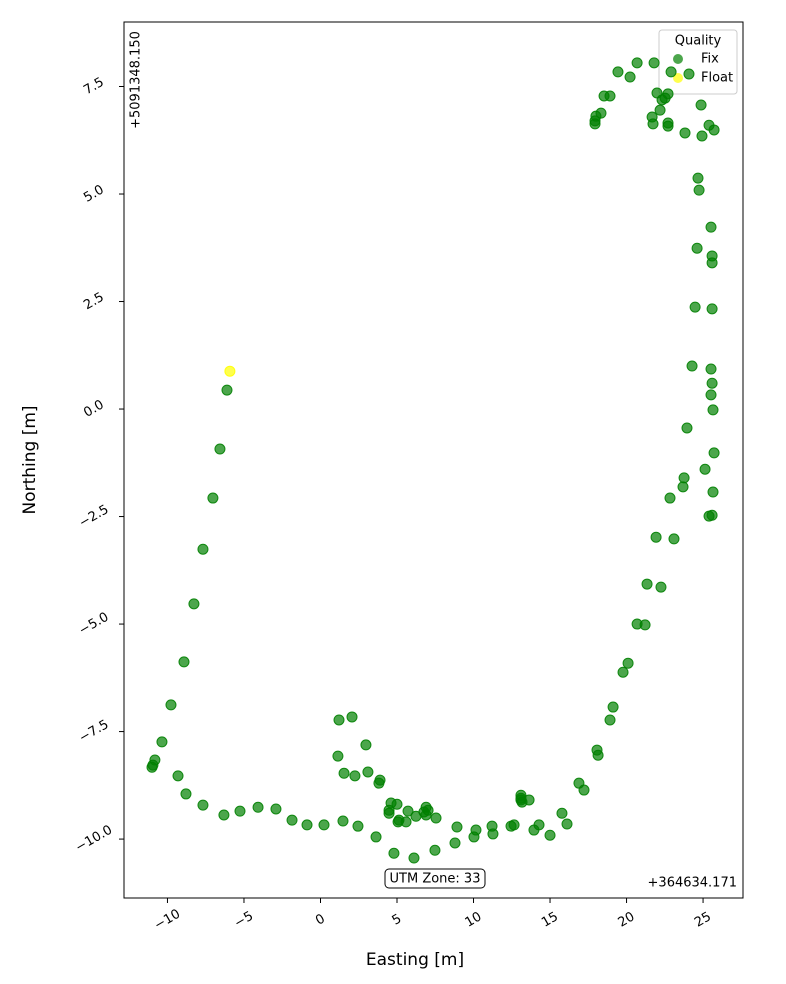 The width and height of the screenshot is (786, 984). What do you see at coordinates (244, 920) in the screenshot?
I see `x-tick-label: −5` at bounding box center [244, 920].